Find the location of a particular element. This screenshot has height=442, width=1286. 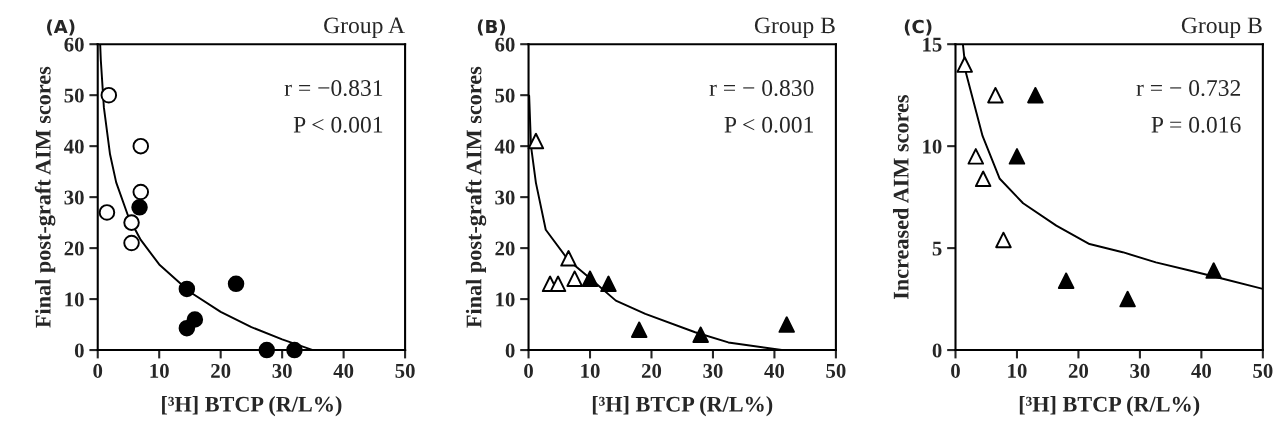

chart-title: (C) is located at coordinates (918, 27).